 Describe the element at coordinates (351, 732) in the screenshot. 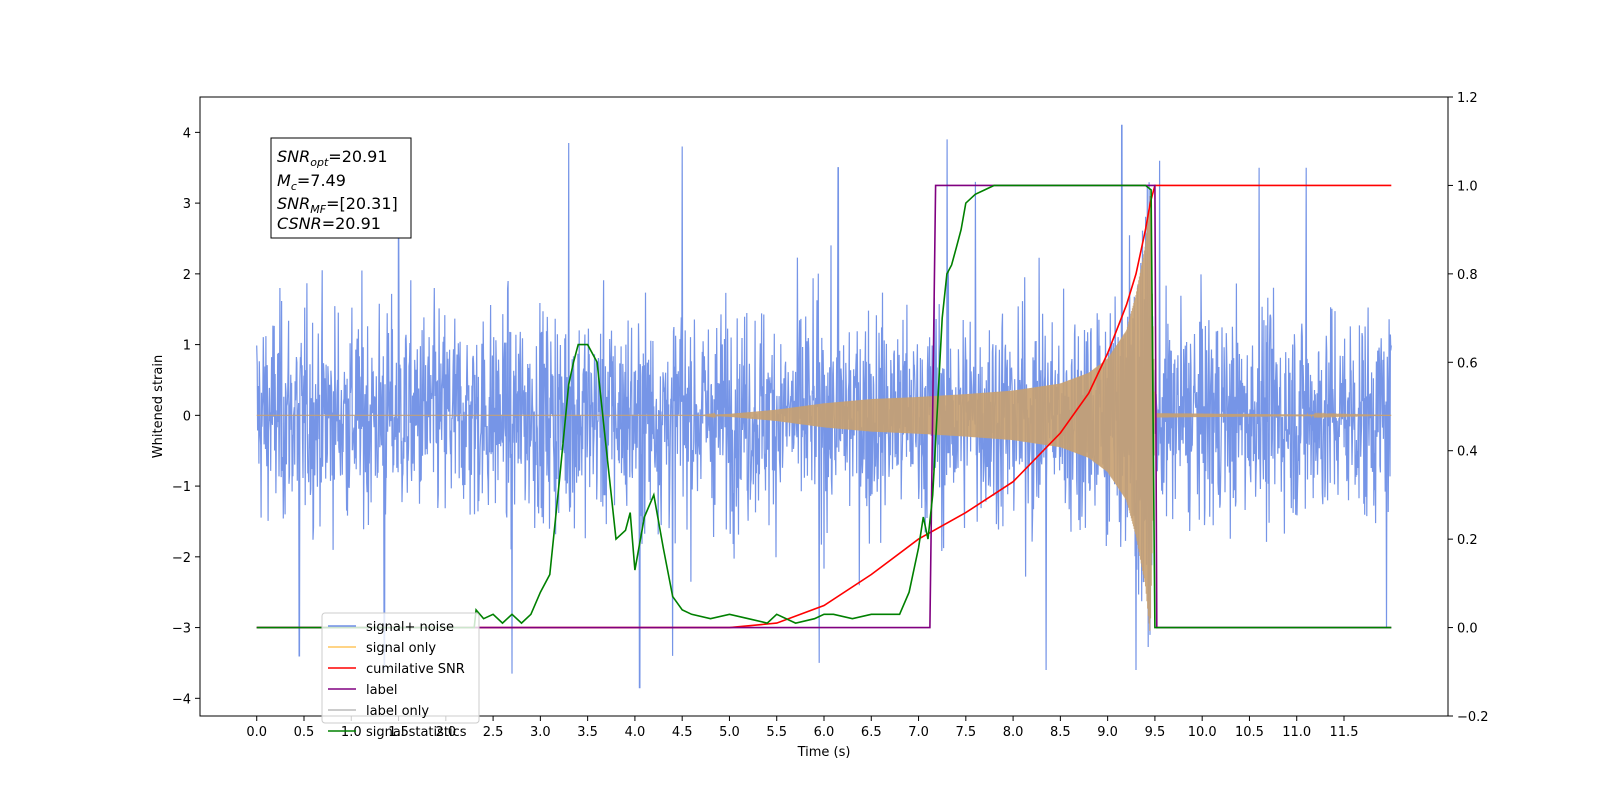

I see `x-tick-label: 1.0` at that location.